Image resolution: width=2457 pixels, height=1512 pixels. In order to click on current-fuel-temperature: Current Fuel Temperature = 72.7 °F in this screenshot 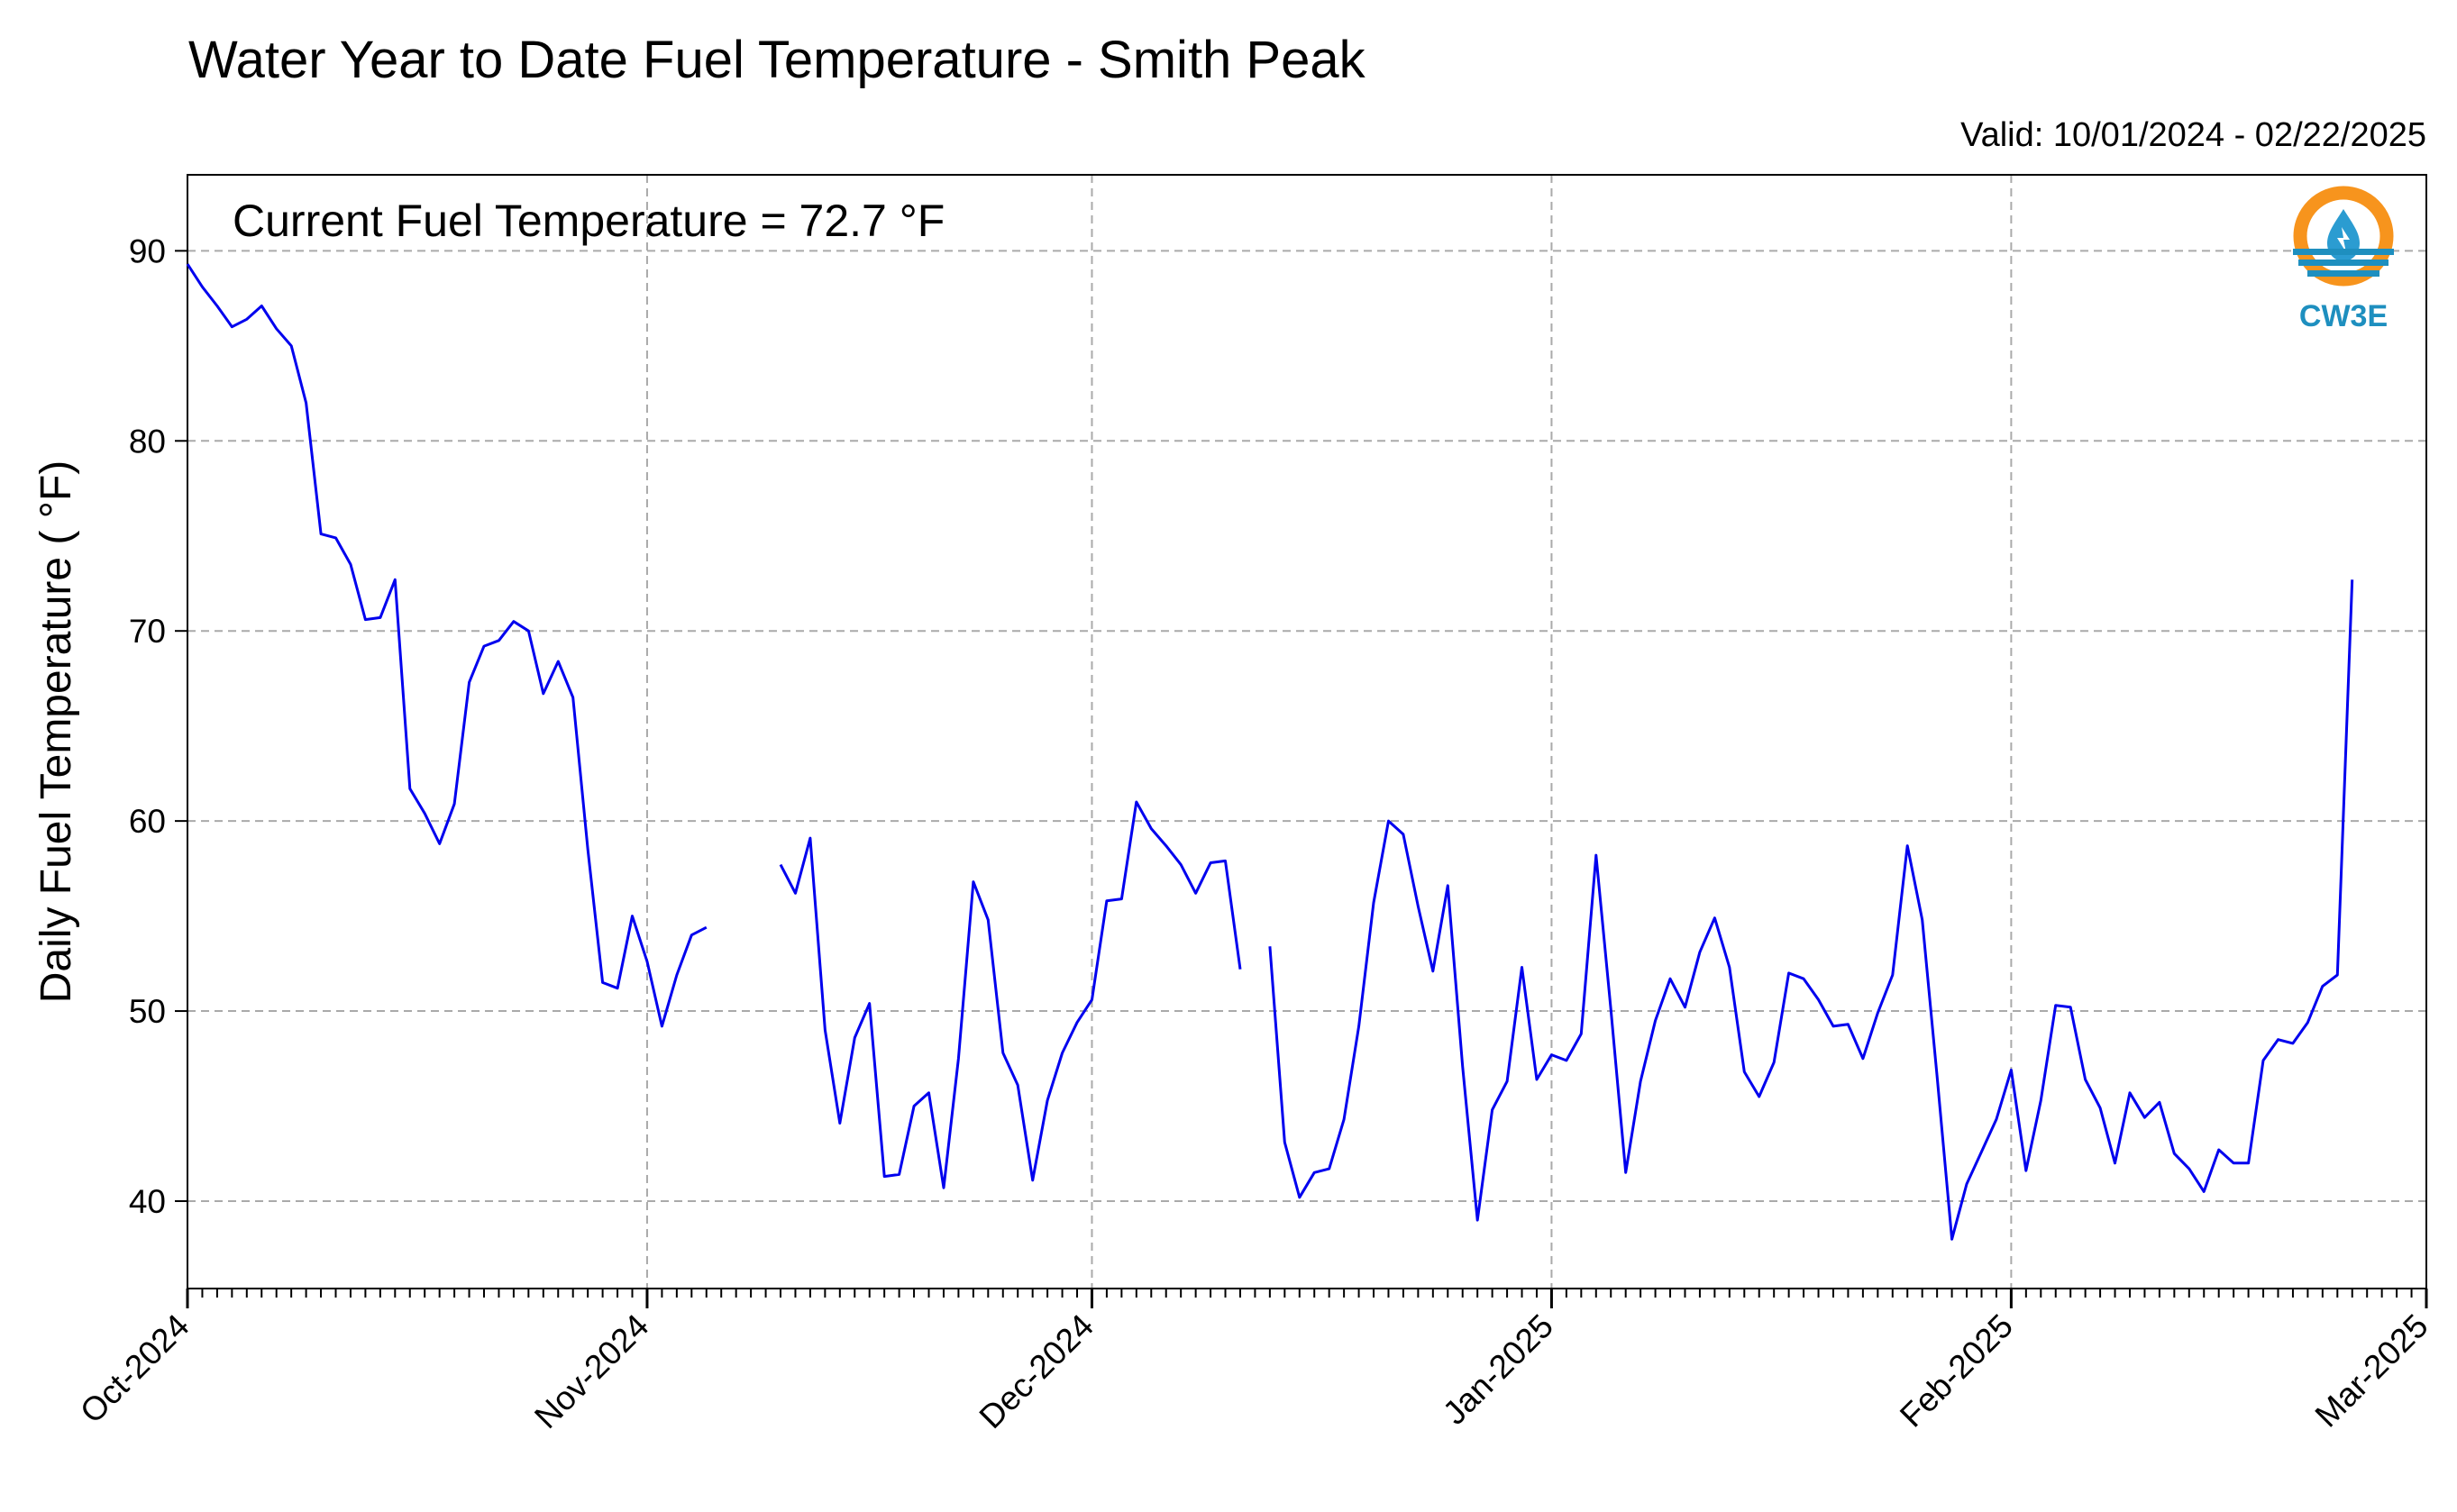, I will do `click(589, 221)`.